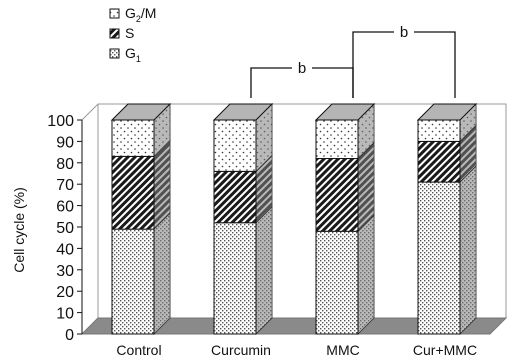 Image resolution: width=523 pixels, height=360 pixels. I want to click on legend: G2/MS G1, so click(132, 34).